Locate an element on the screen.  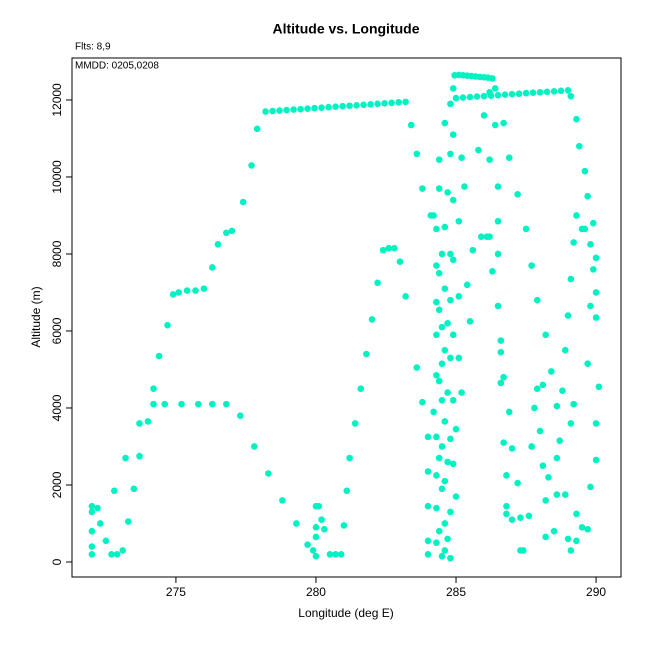
chart-title: Altitude vs. Longitude is located at coordinates (346, 29).